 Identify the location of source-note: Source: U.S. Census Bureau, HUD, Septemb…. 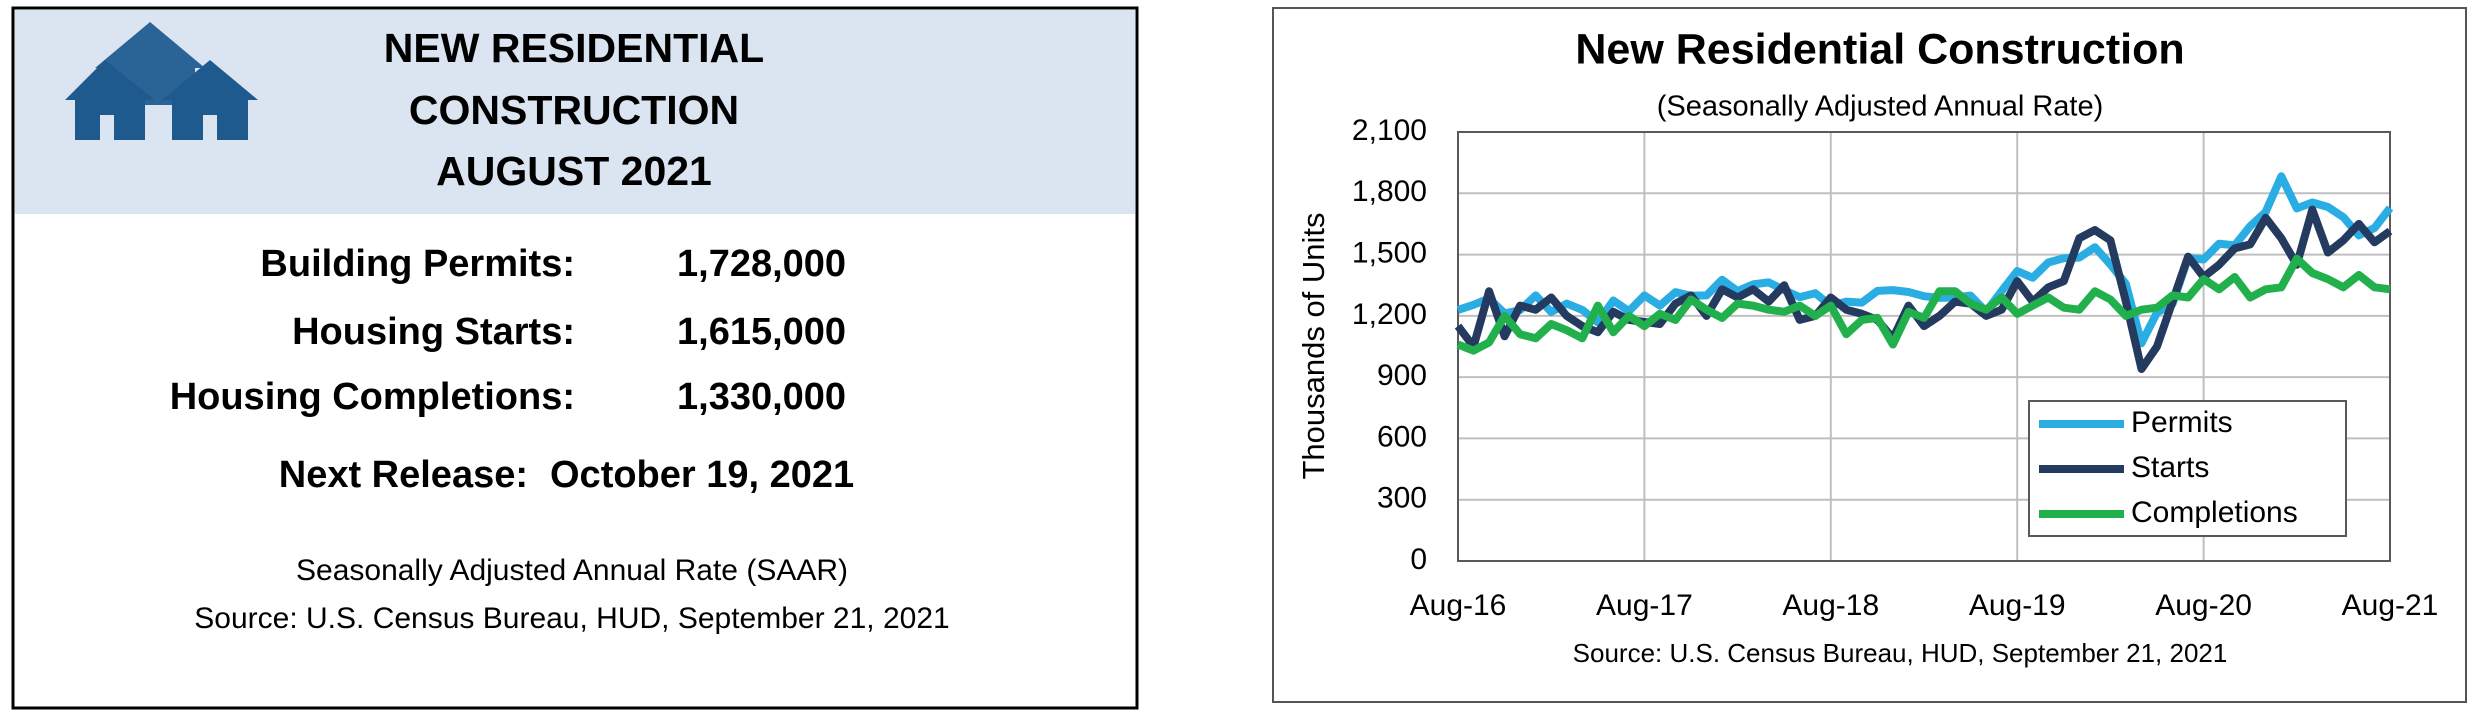
(1900, 653).